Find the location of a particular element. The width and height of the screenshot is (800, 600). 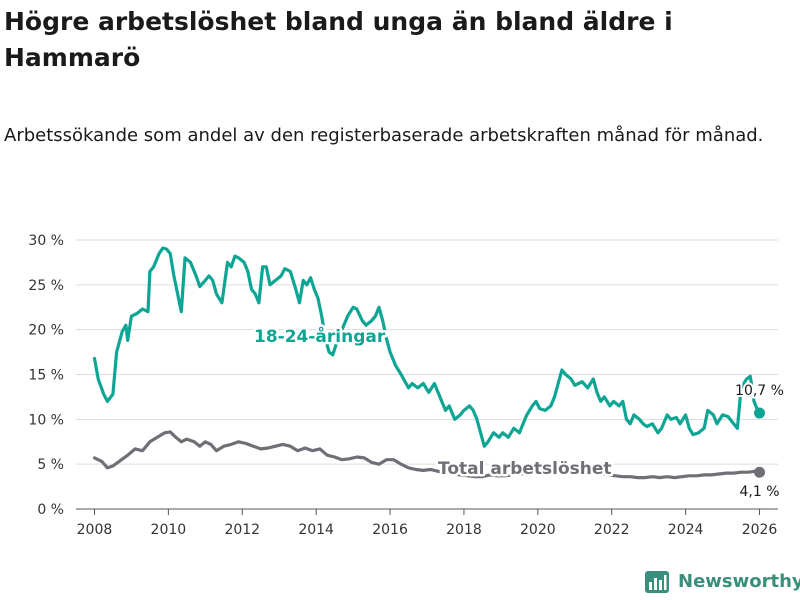

x-tick-label: 2016 is located at coordinates (390, 530).